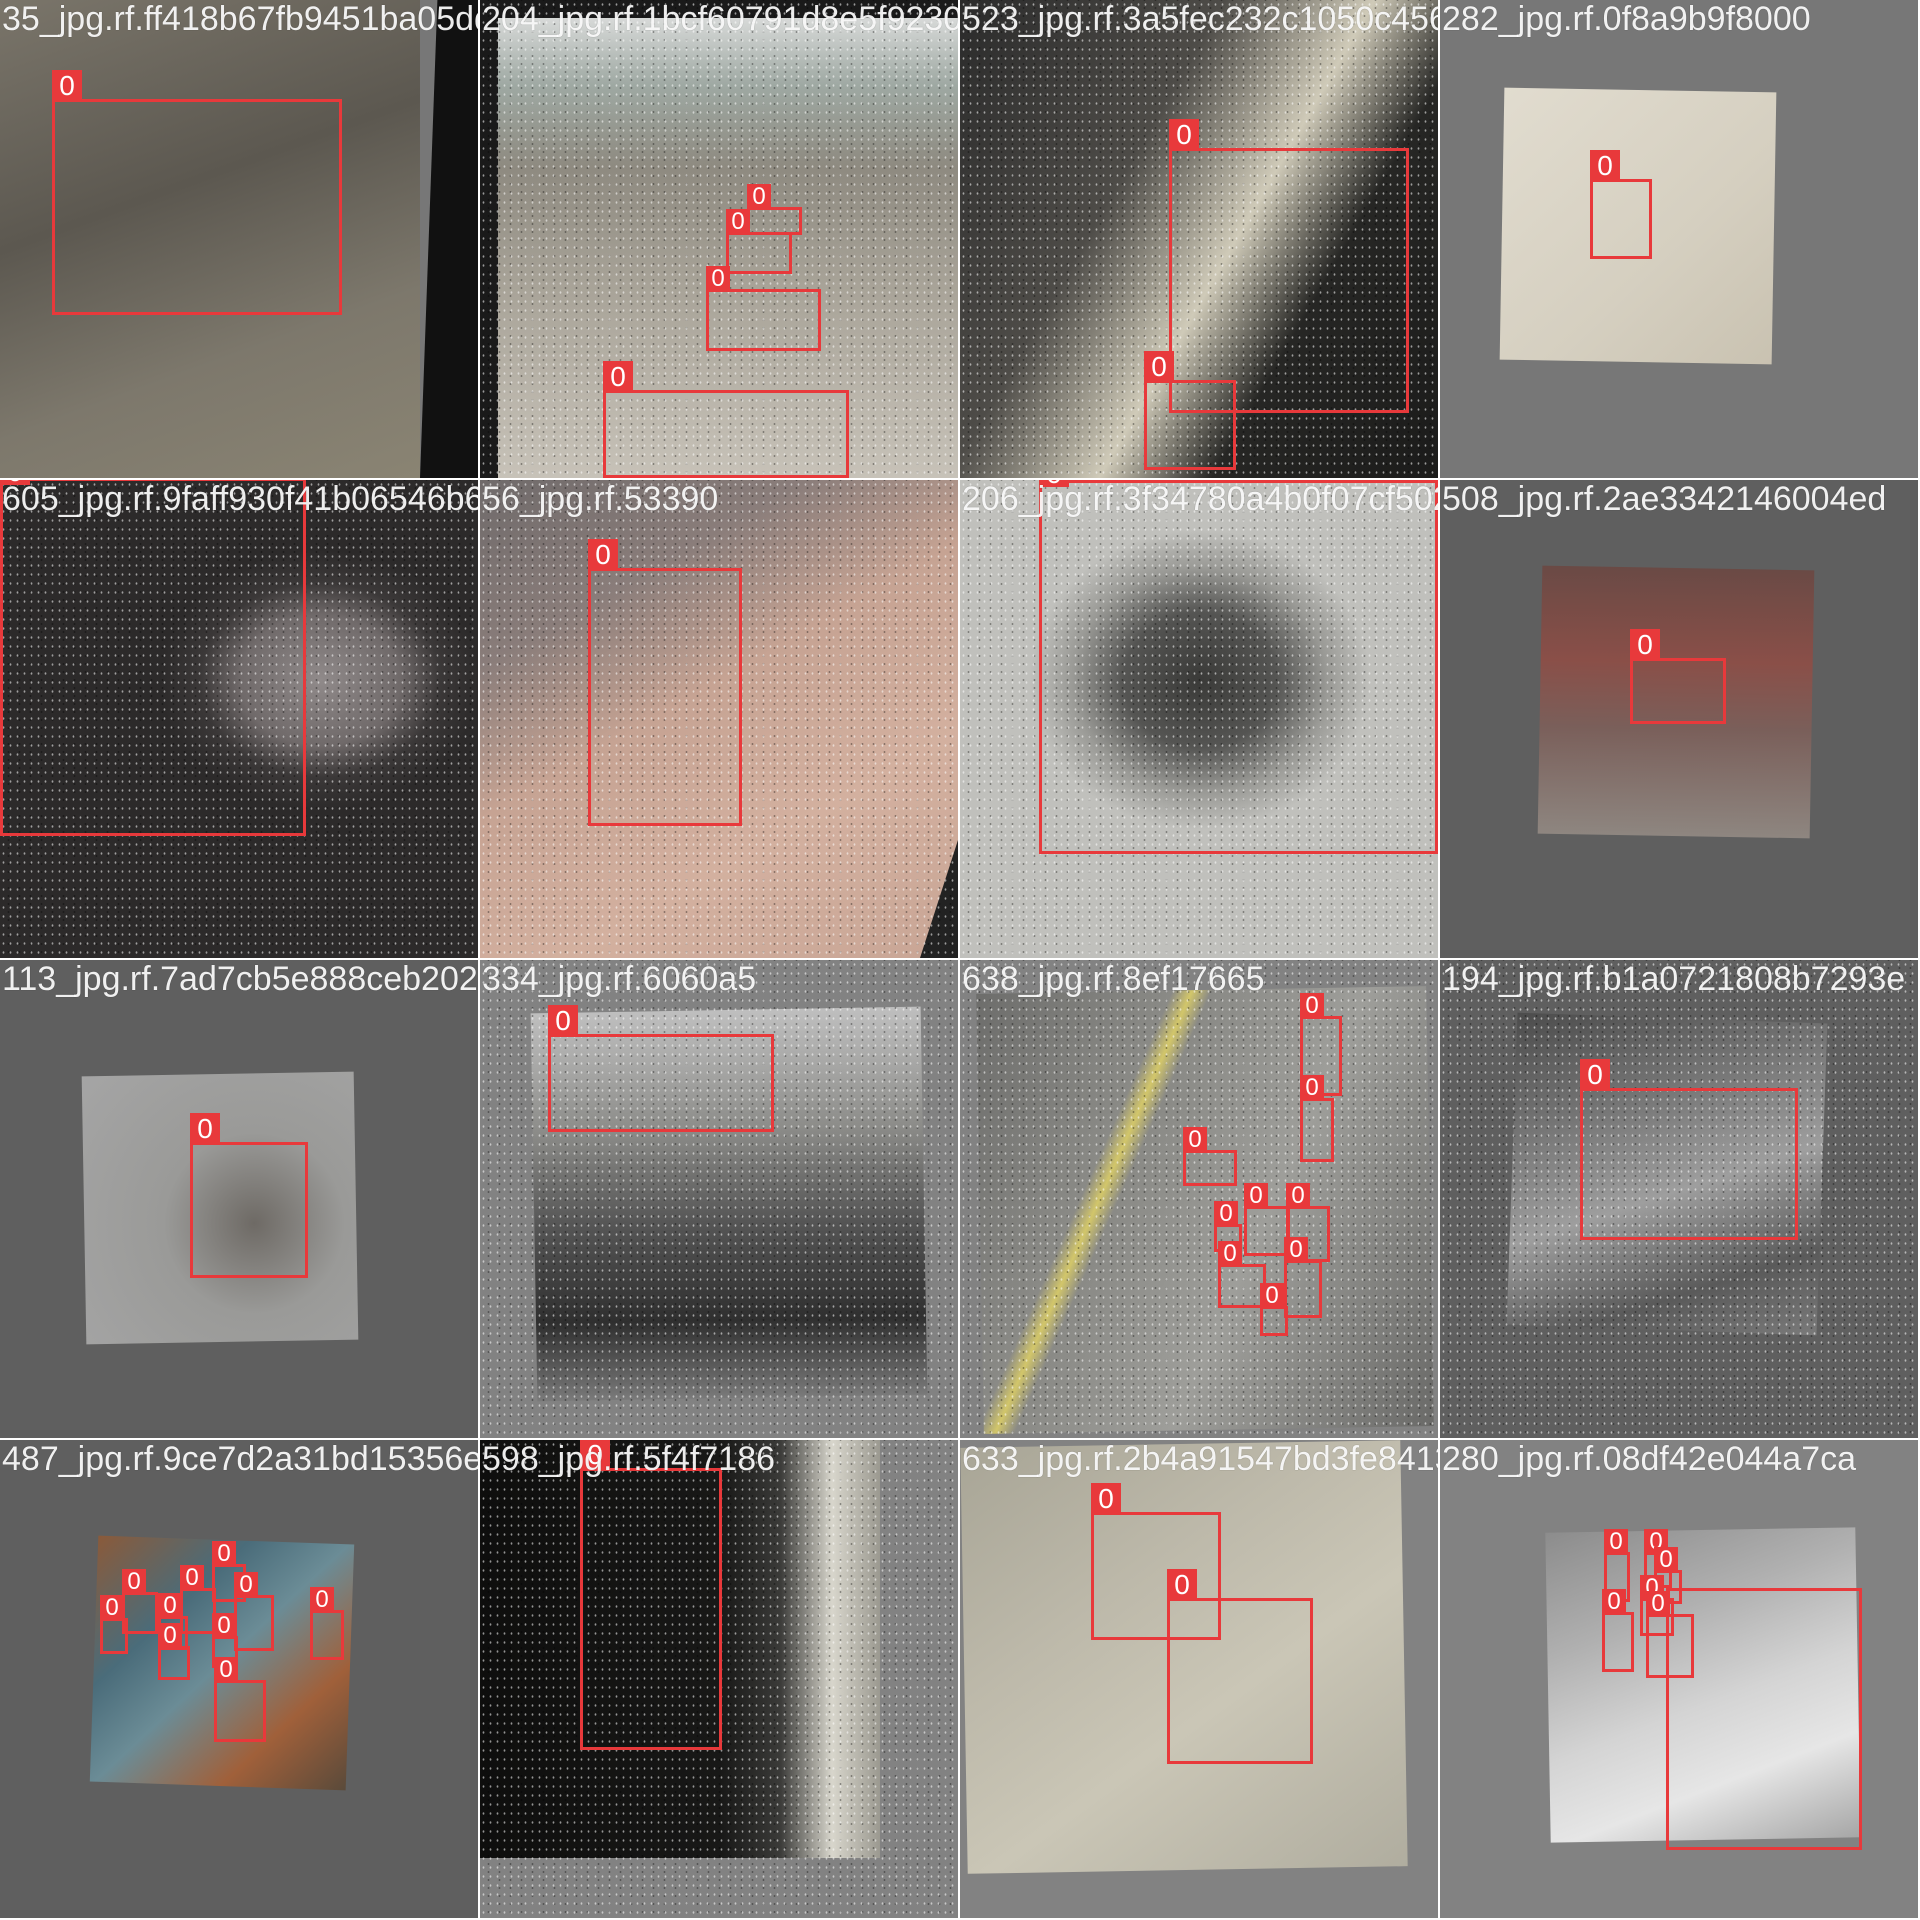  What do you see at coordinates (1679, 239) in the screenshot?
I see `mosaic-tile: 282_jpg.rf.0f8a9b9f8000 0` at bounding box center [1679, 239].